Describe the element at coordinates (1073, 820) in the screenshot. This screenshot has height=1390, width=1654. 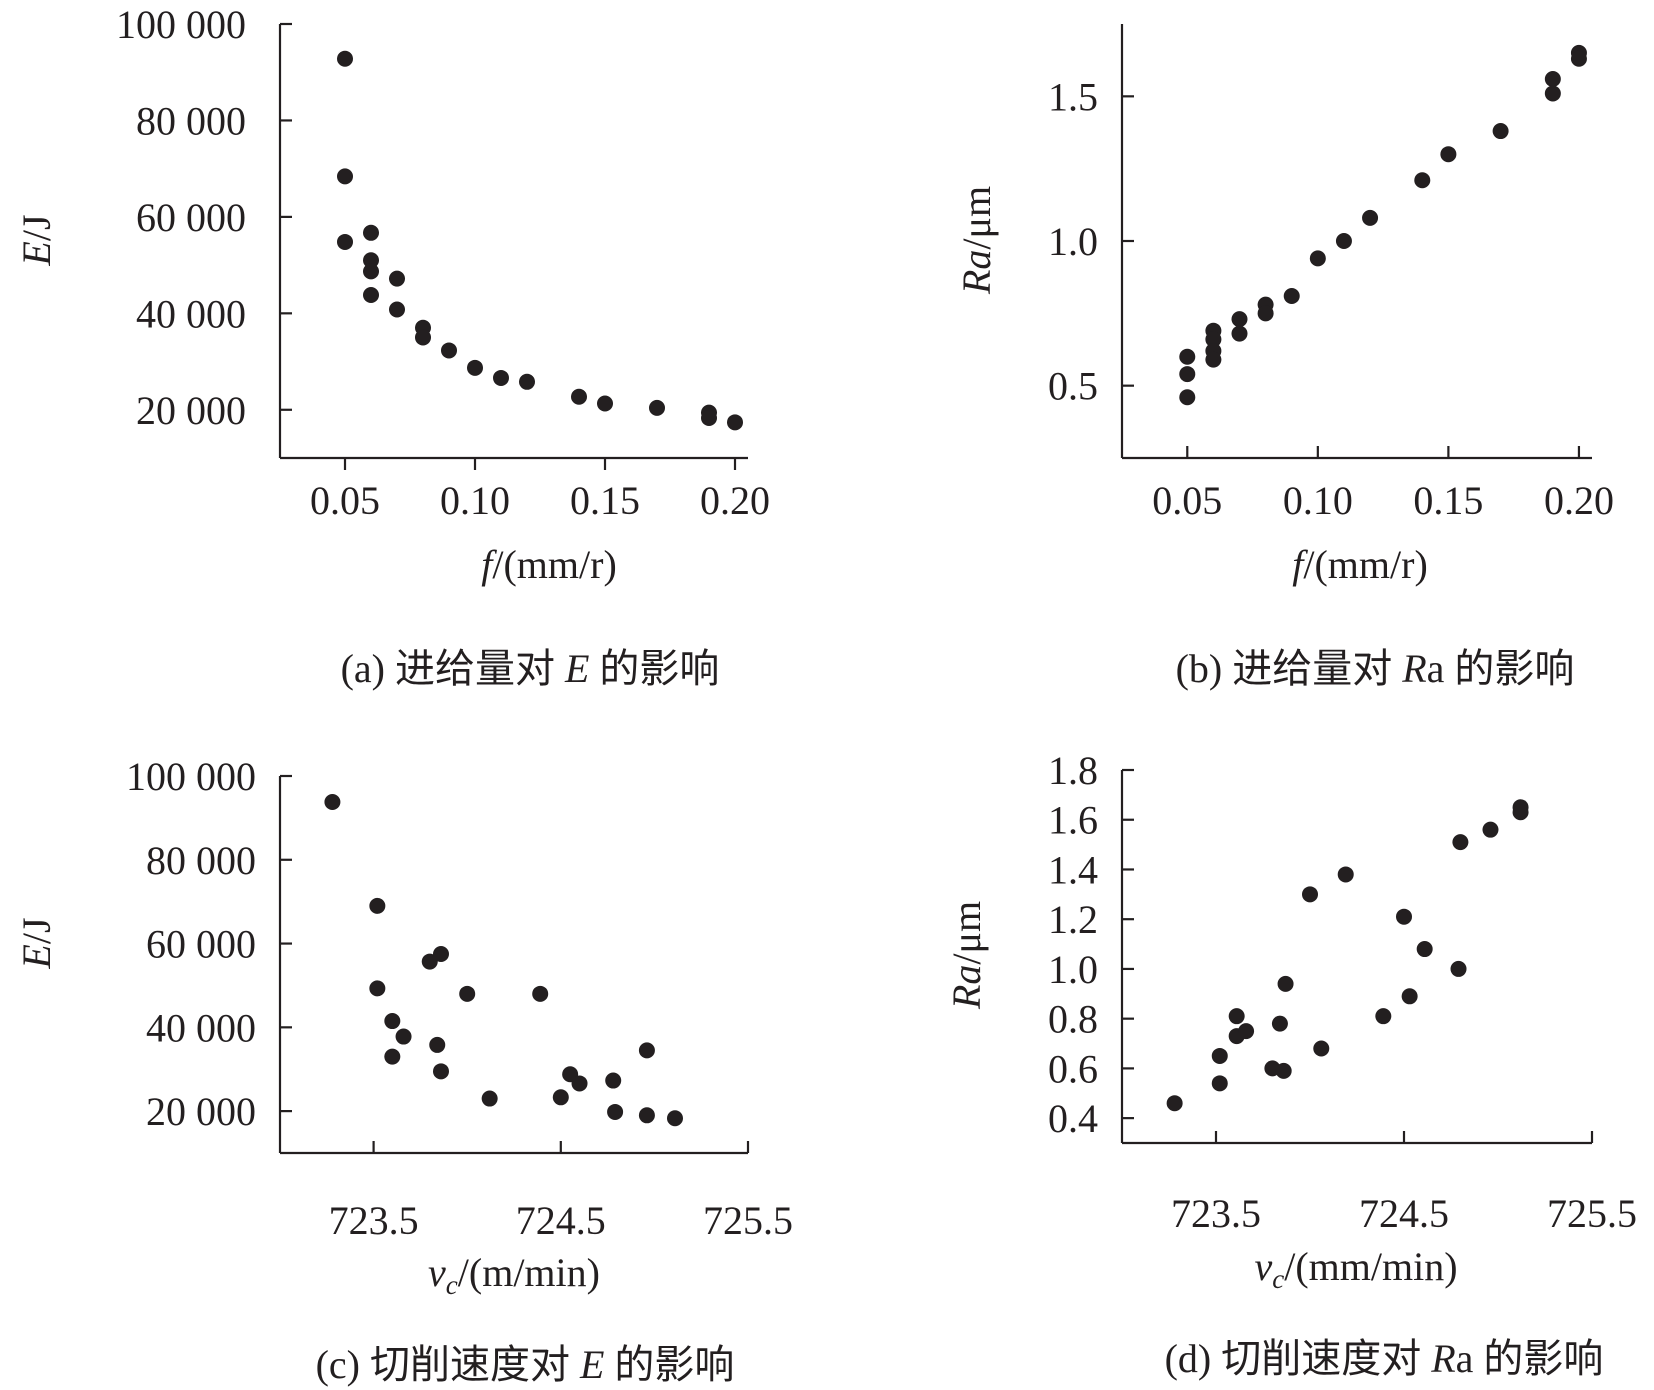
I see `panel-d-y-tick-label: 1.6` at that location.